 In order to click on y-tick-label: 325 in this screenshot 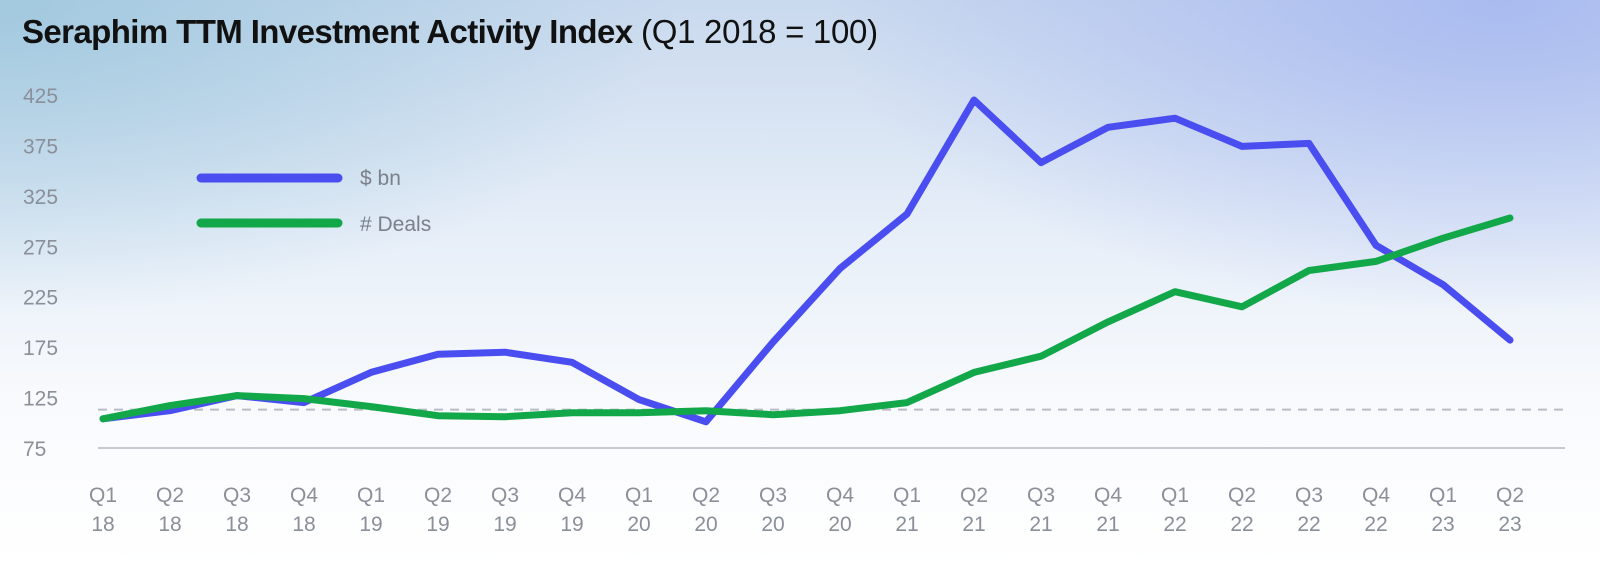, I will do `click(40, 197)`.